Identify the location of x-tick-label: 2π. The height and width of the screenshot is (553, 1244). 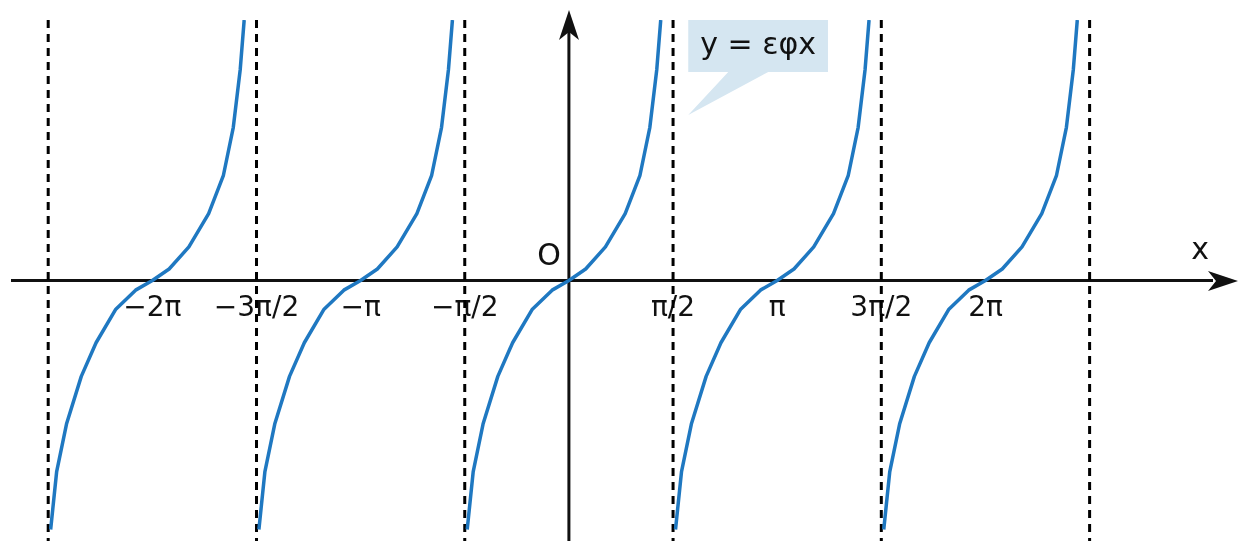
(985, 306).